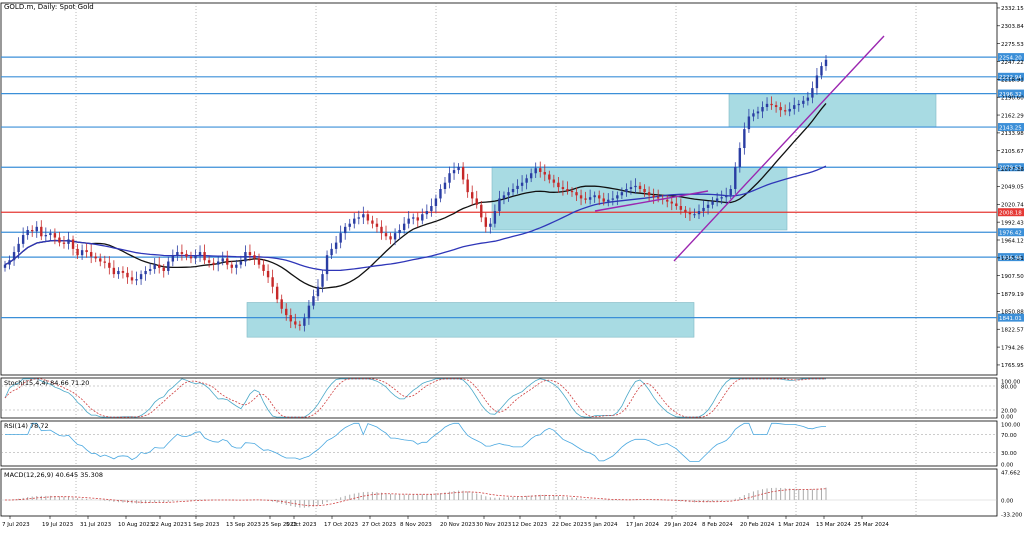 The height and width of the screenshot is (533, 1024). I want to click on price-tick-label: 2332.15, so click(1012, 9).